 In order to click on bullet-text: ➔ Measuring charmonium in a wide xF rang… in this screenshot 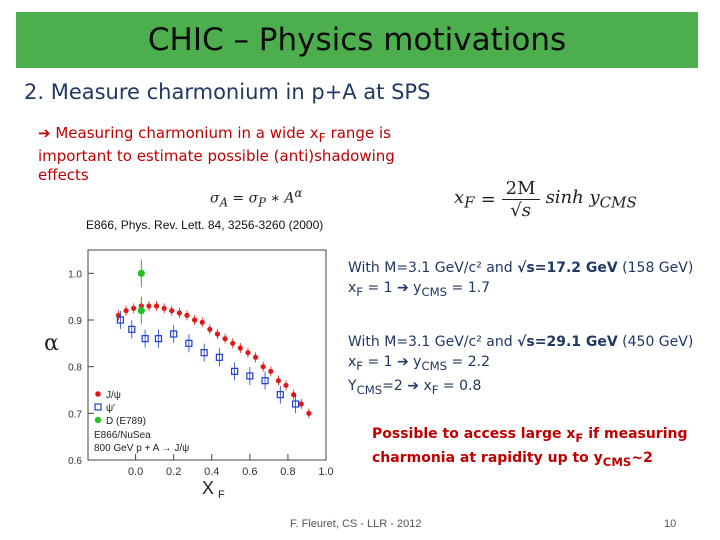, I will do `click(243, 154)`.